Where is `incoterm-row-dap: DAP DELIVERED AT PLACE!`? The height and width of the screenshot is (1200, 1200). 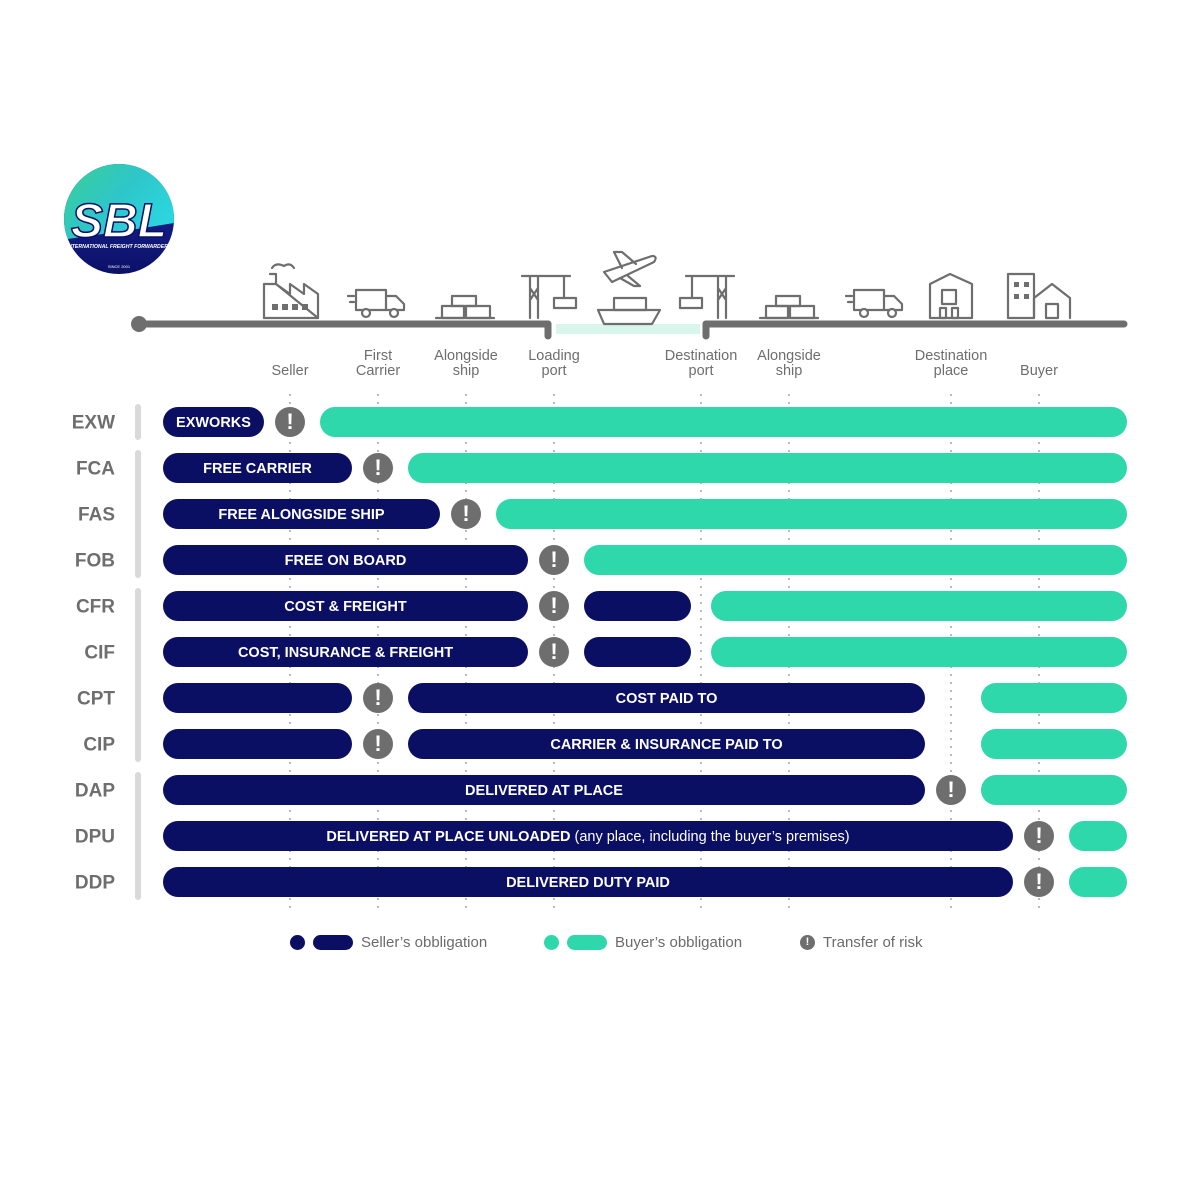
incoterm-row-dap: DAP DELIVERED AT PLACE! is located at coordinates (601, 790).